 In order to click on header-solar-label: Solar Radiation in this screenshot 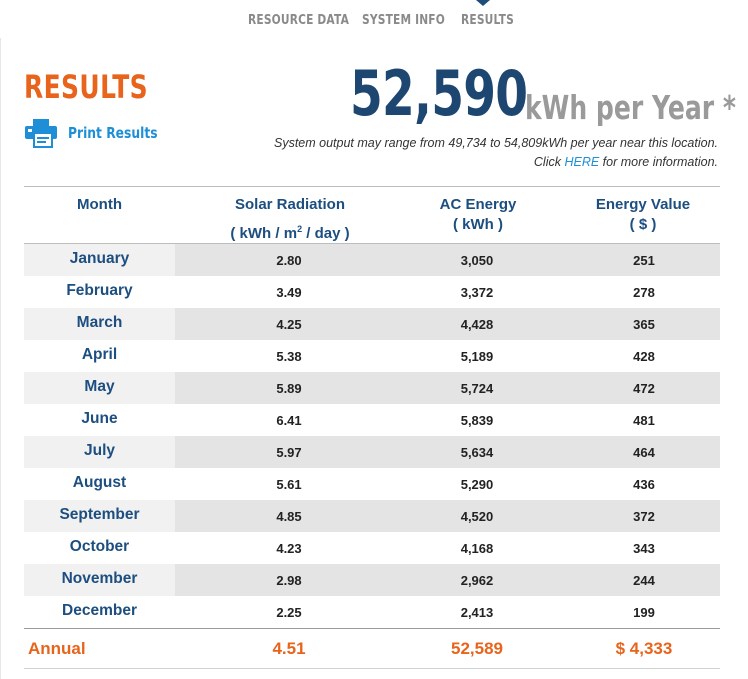, I will do `click(290, 204)`.